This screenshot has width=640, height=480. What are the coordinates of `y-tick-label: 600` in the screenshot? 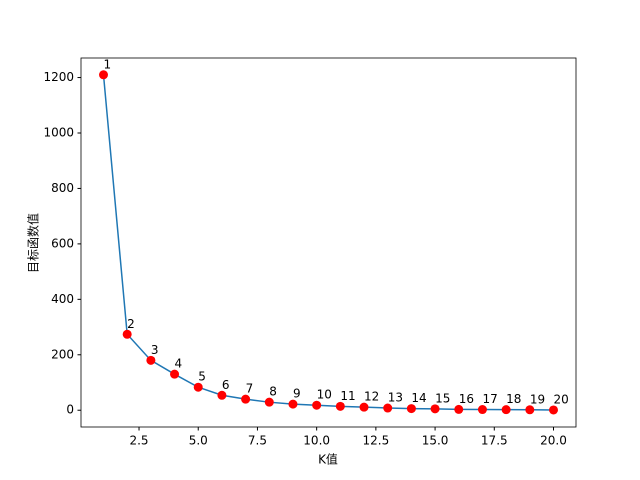 It's located at (62, 243).